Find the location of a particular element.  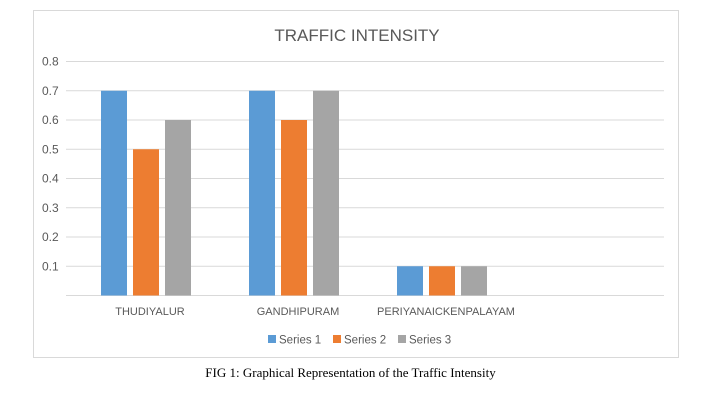

y-tick-label: 0.7 is located at coordinates (50, 91).